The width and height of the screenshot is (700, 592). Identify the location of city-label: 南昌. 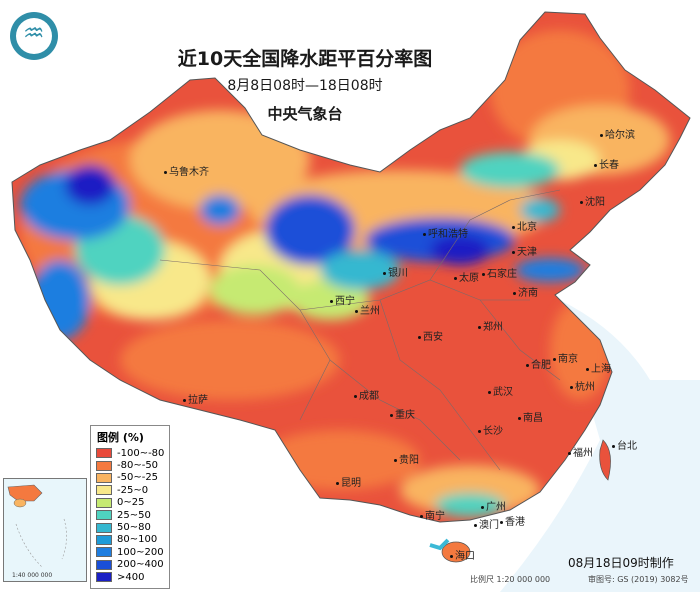
(530, 416).